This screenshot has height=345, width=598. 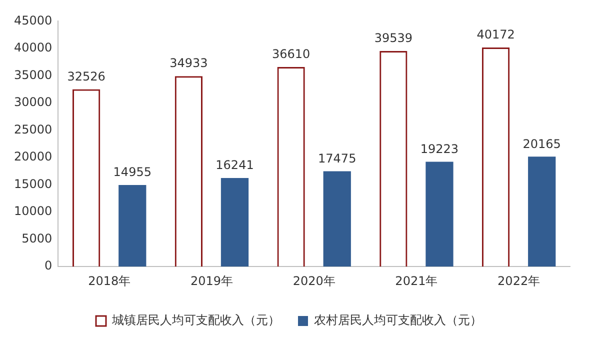 What do you see at coordinates (314, 281) in the screenshot?
I see `x-tick-label: 2020年` at bounding box center [314, 281].